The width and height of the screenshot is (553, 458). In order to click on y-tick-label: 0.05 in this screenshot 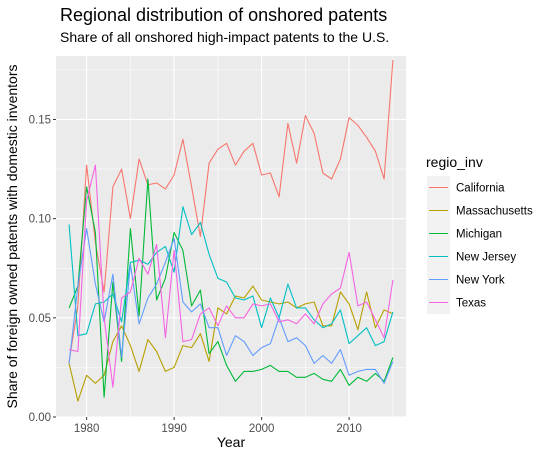, I will do `click(40, 319)`.